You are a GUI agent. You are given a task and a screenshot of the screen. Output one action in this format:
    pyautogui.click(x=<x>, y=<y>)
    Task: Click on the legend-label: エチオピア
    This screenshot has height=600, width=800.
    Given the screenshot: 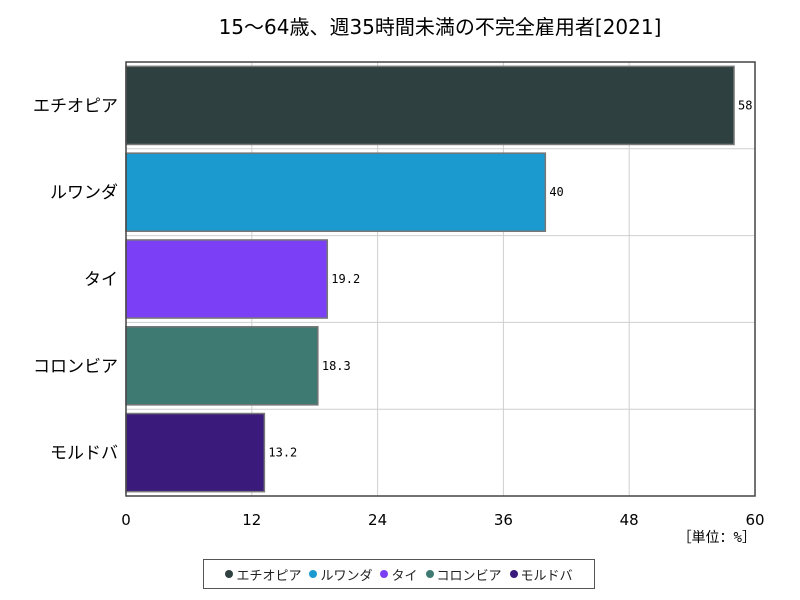 What is the action you would take?
    pyautogui.click(x=269, y=576)
    